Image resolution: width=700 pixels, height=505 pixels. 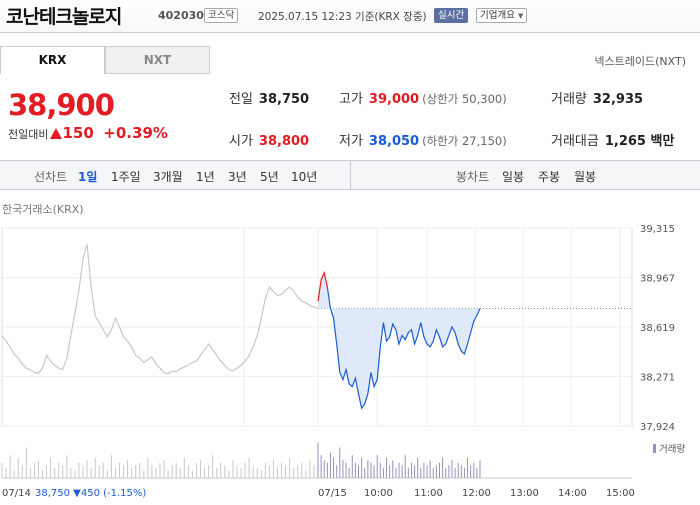 I want to click on stat-prev-close: 전일 38,750, so click(x=269, y=97).